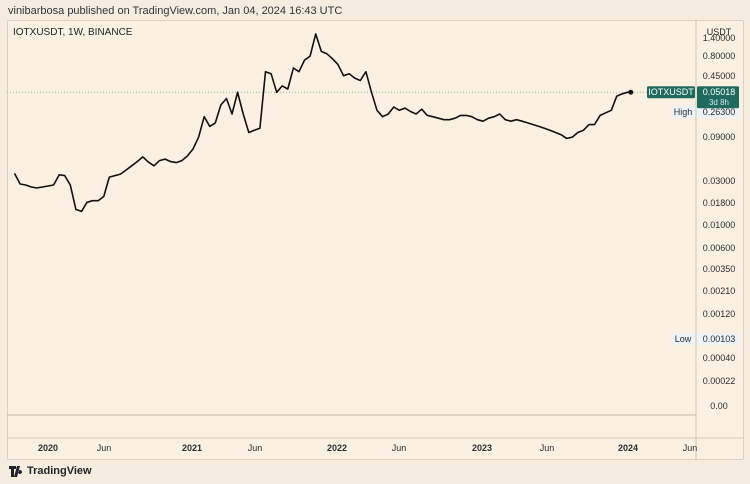 This screenshot has height=484, width=750. I want to click on y-axis-unit: USDT, so click(719, 32).